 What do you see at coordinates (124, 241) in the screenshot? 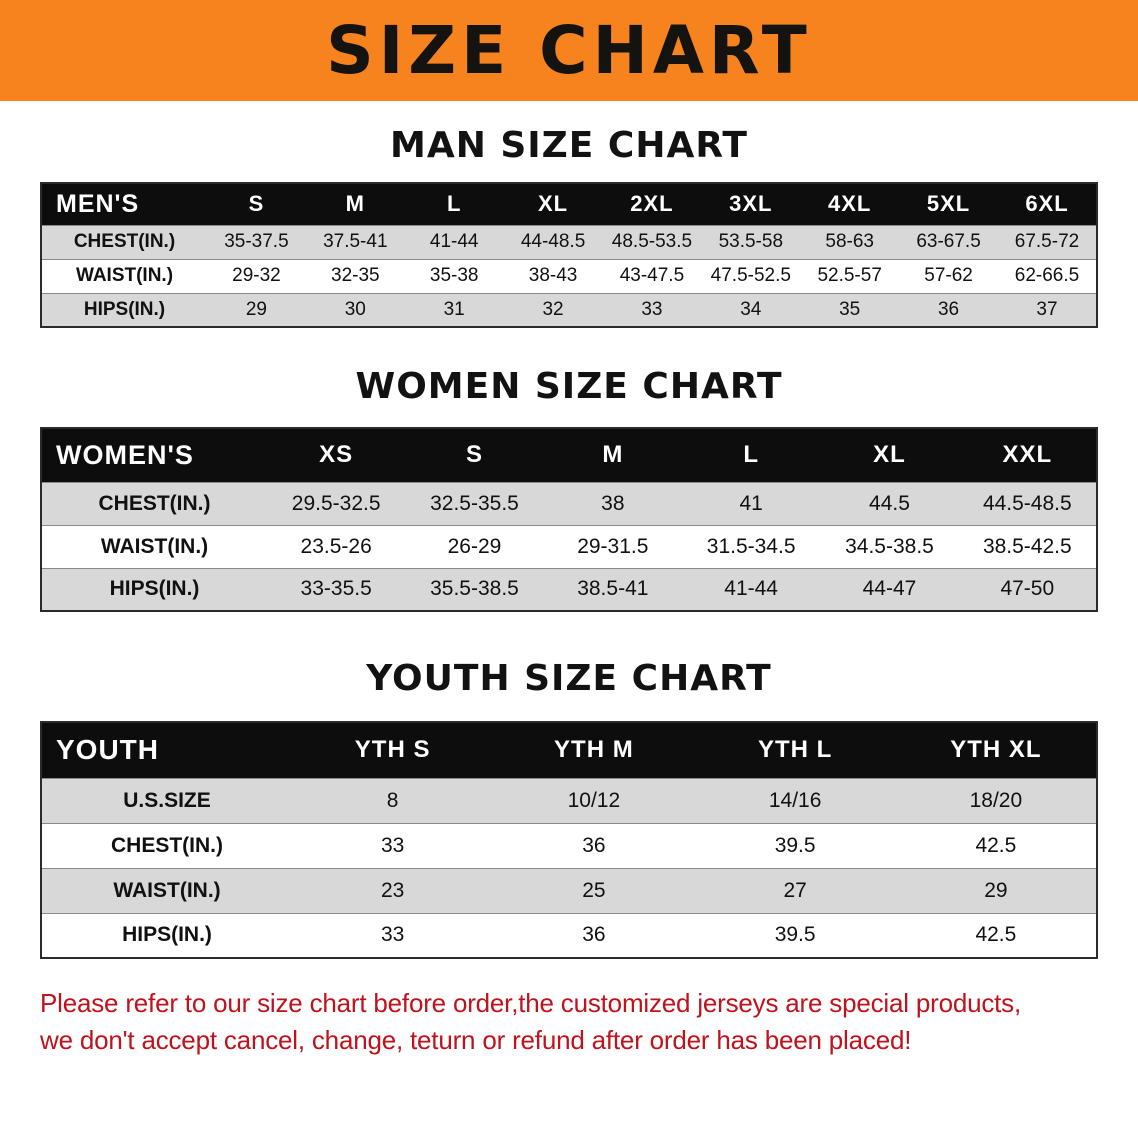
I see `men-row-label: CHEST(IN.)` at bounding box center [124, 241].